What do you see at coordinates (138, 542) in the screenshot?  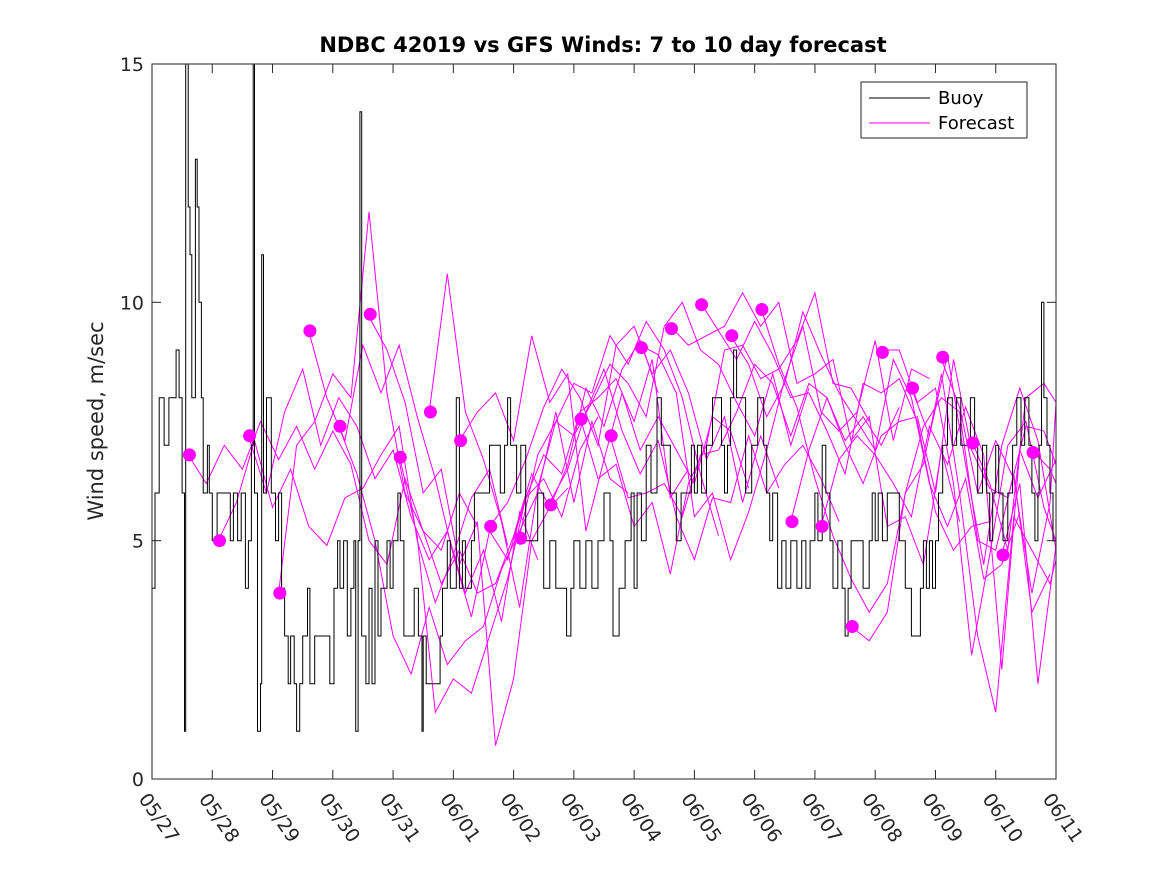 I see `y-tick-label: 5` at bounding box center [138, 542].